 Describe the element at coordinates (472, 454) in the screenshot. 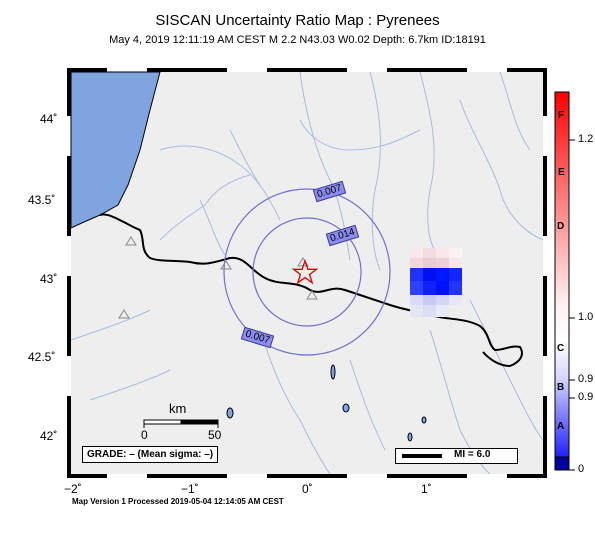

I see `mi-legend-label: MI = 6.0` at that location.